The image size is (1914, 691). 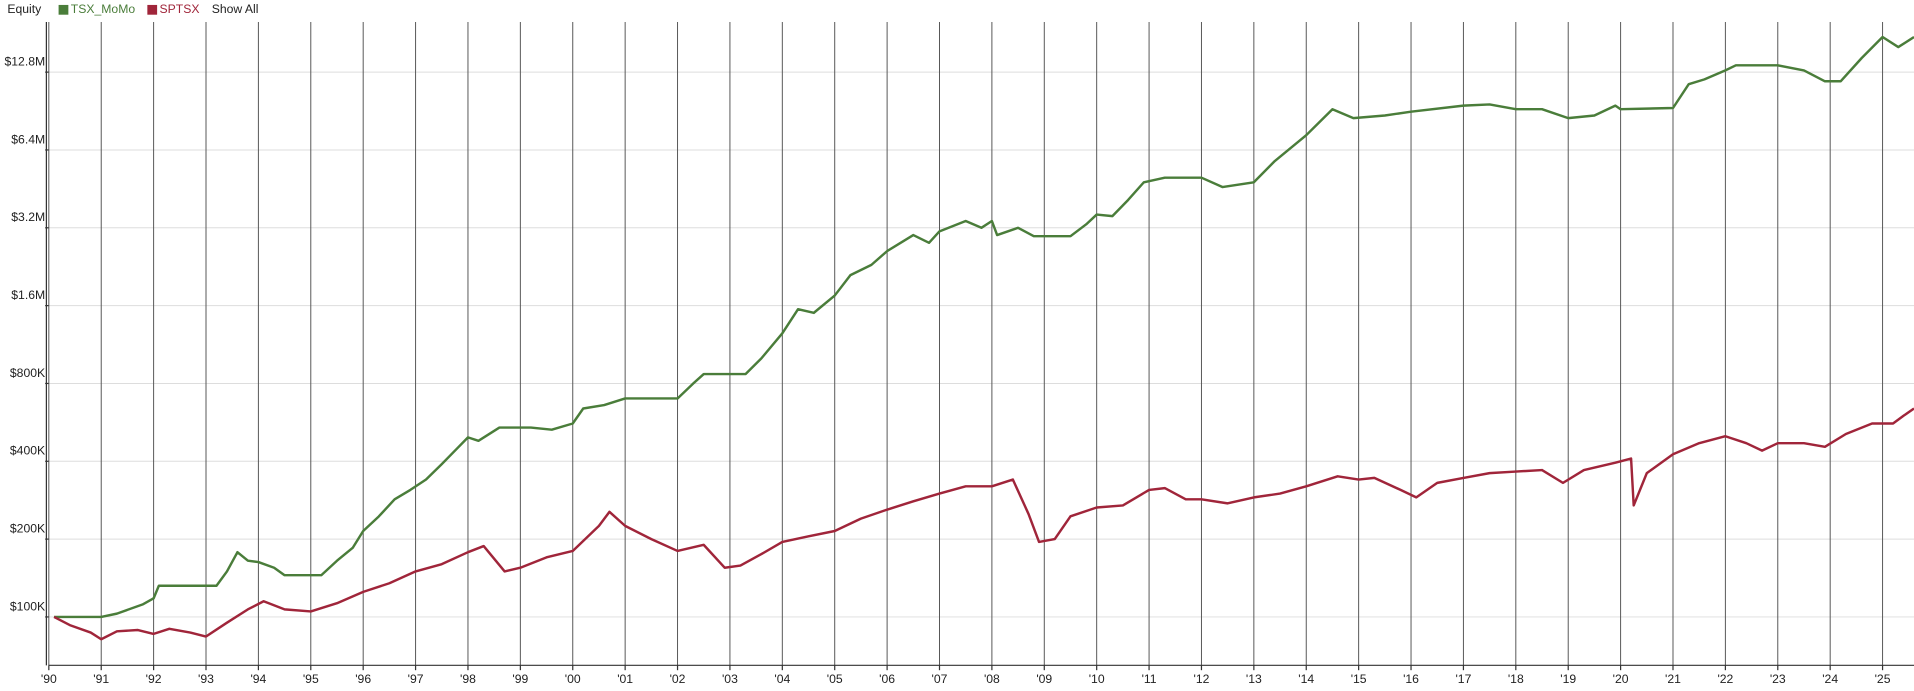 I want to click on x-tick-label: '98, so click(x=468, y=679).